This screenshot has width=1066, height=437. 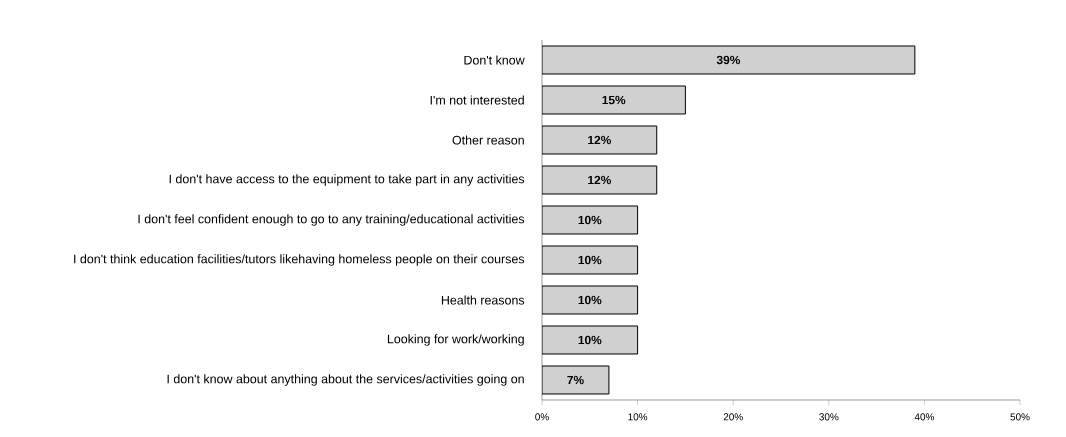 I want to click on y-tick-label: I'm not interested, so click(x=477, y=100).